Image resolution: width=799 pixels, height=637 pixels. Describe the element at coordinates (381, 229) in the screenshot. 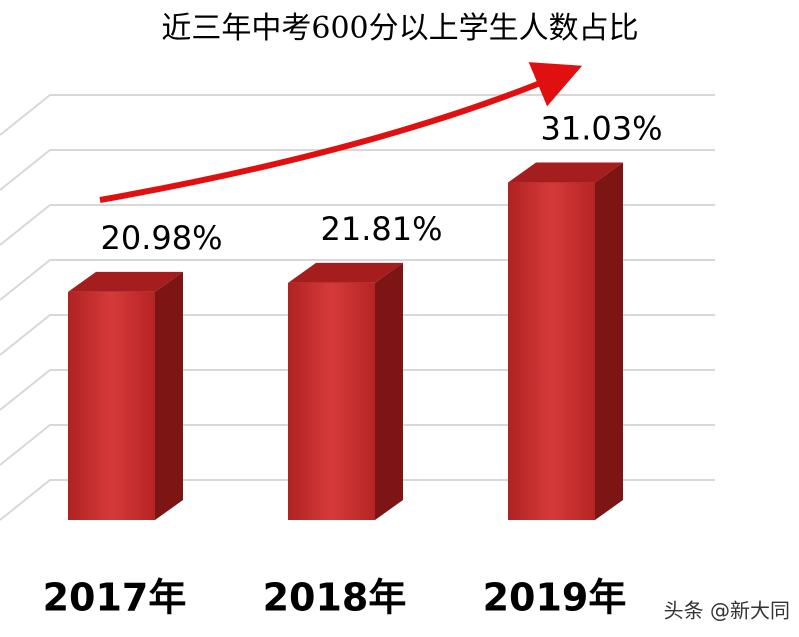

I see `value-label: 21.81%` at that location.